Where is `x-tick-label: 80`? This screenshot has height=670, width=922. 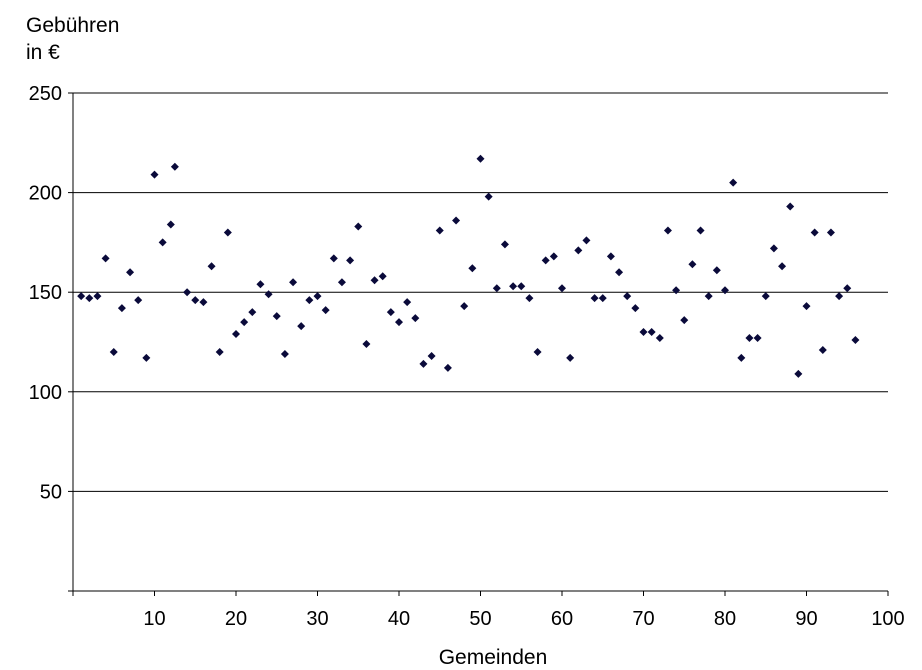 x-tick-label: 80 is located at coordinates (725, 619).